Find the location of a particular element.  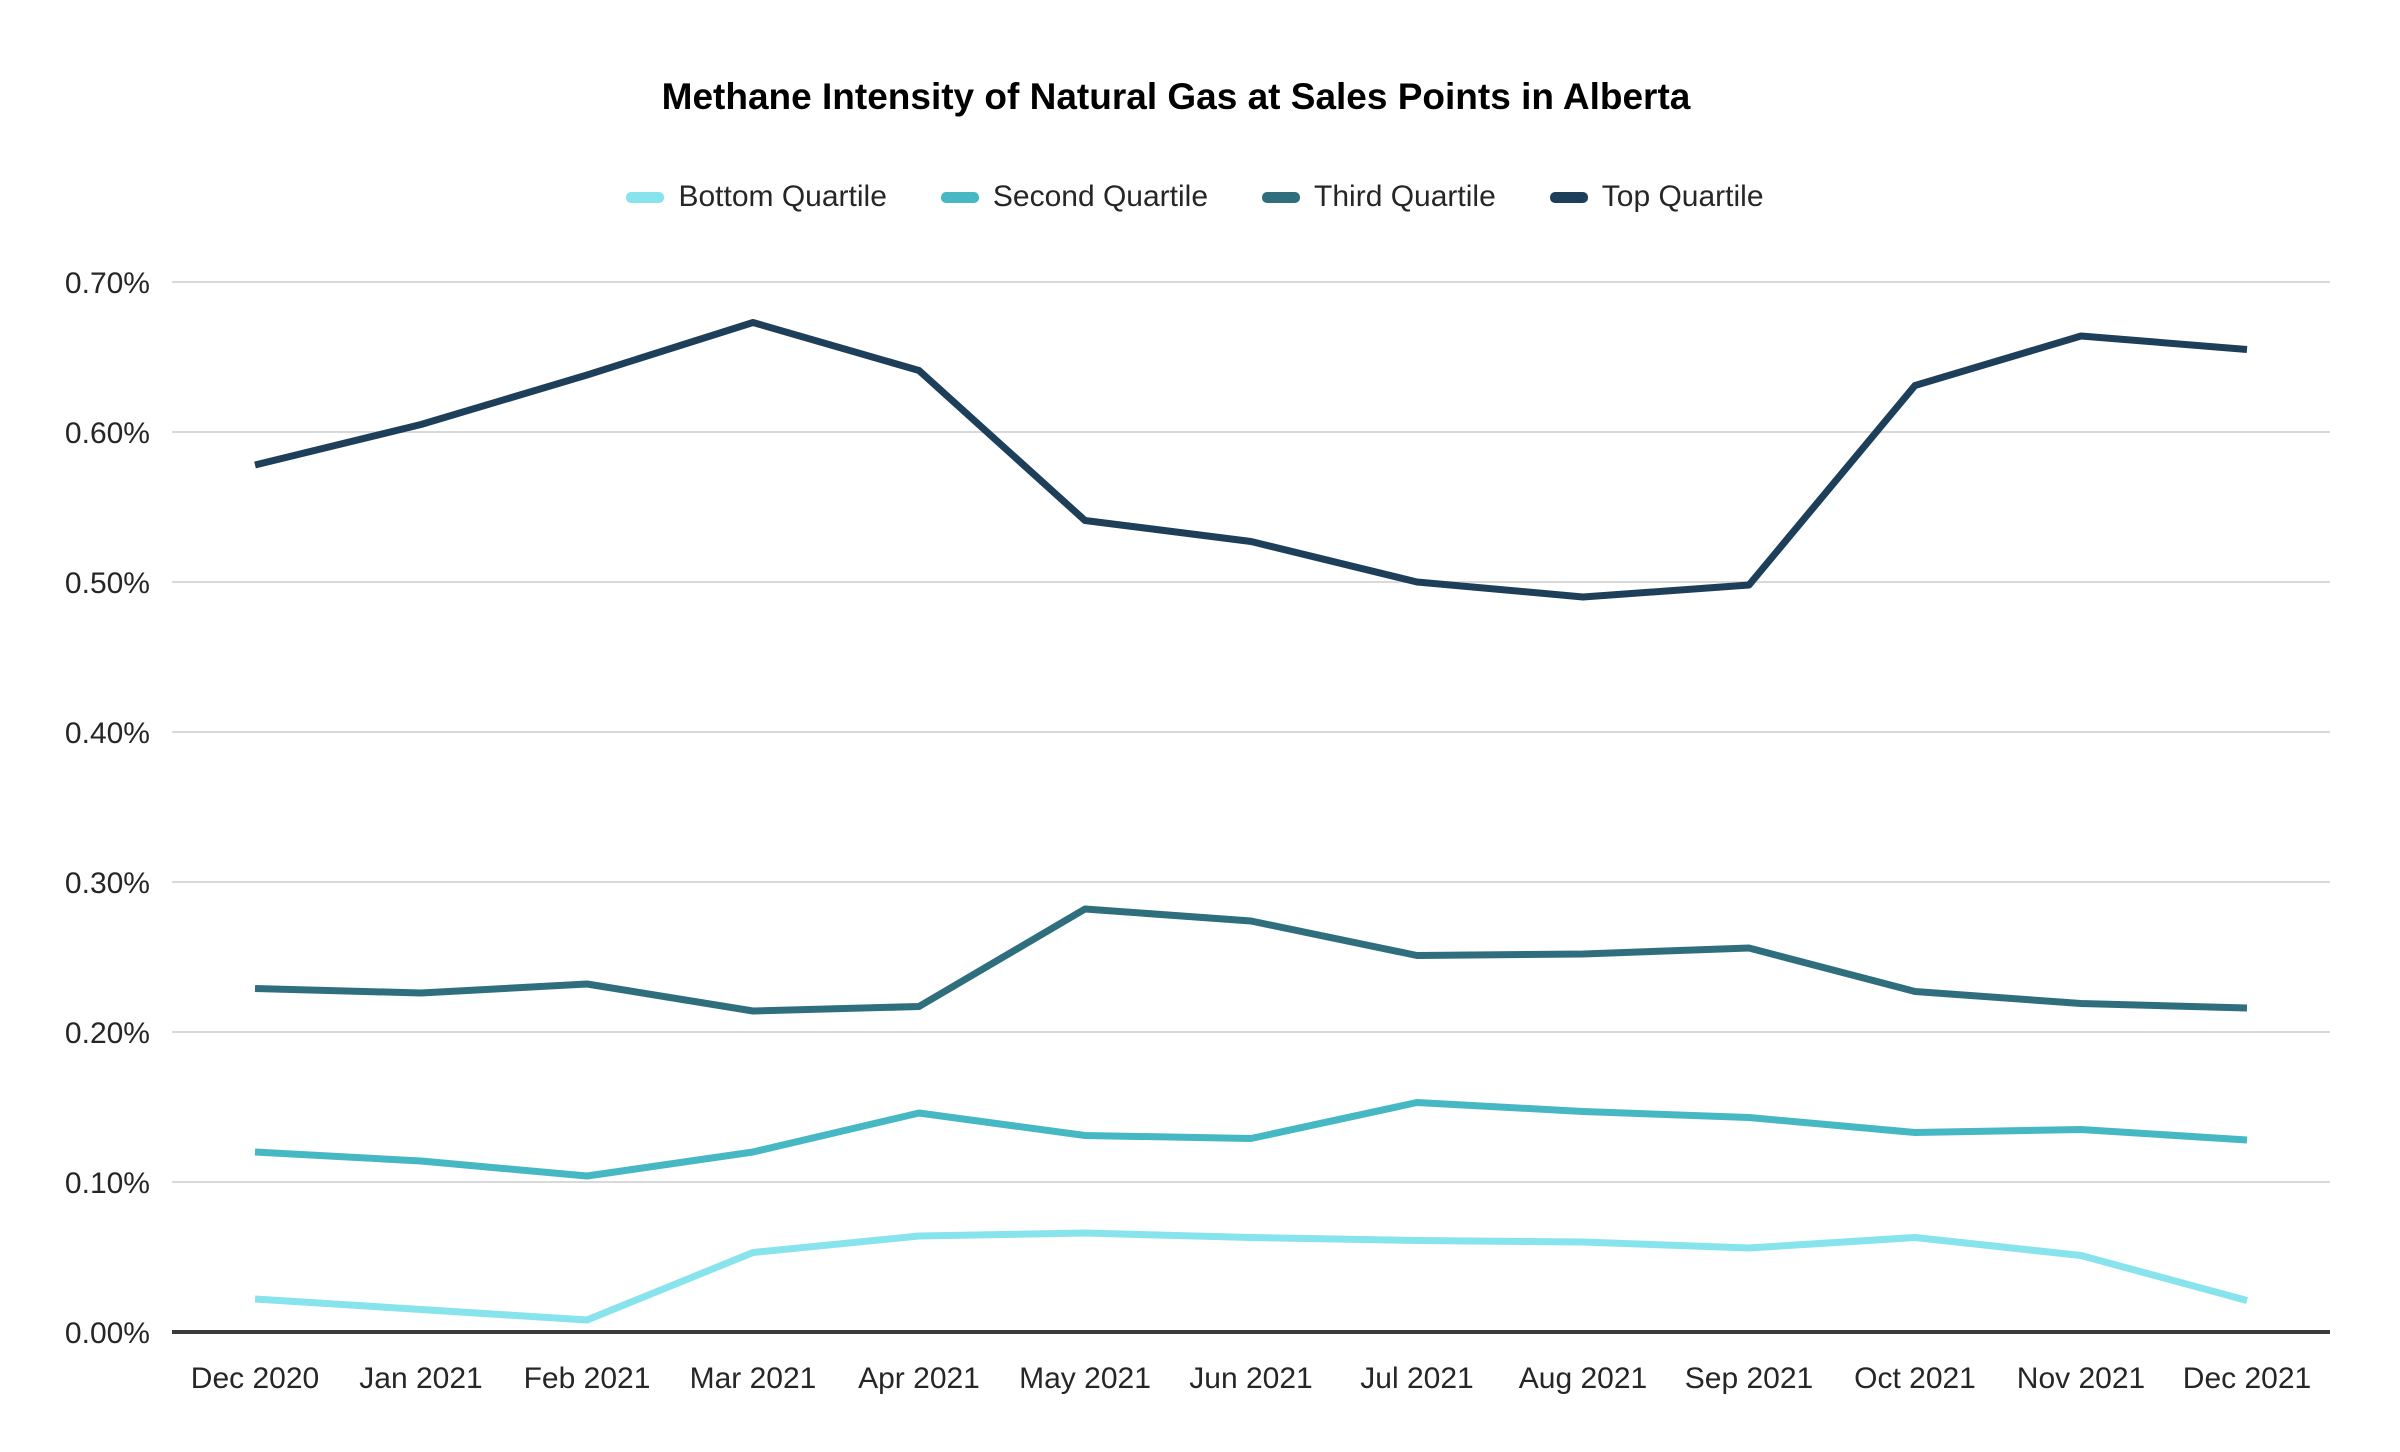

y-tick-label-0.00%: 0.00% is located at coordinates (107, 1333).